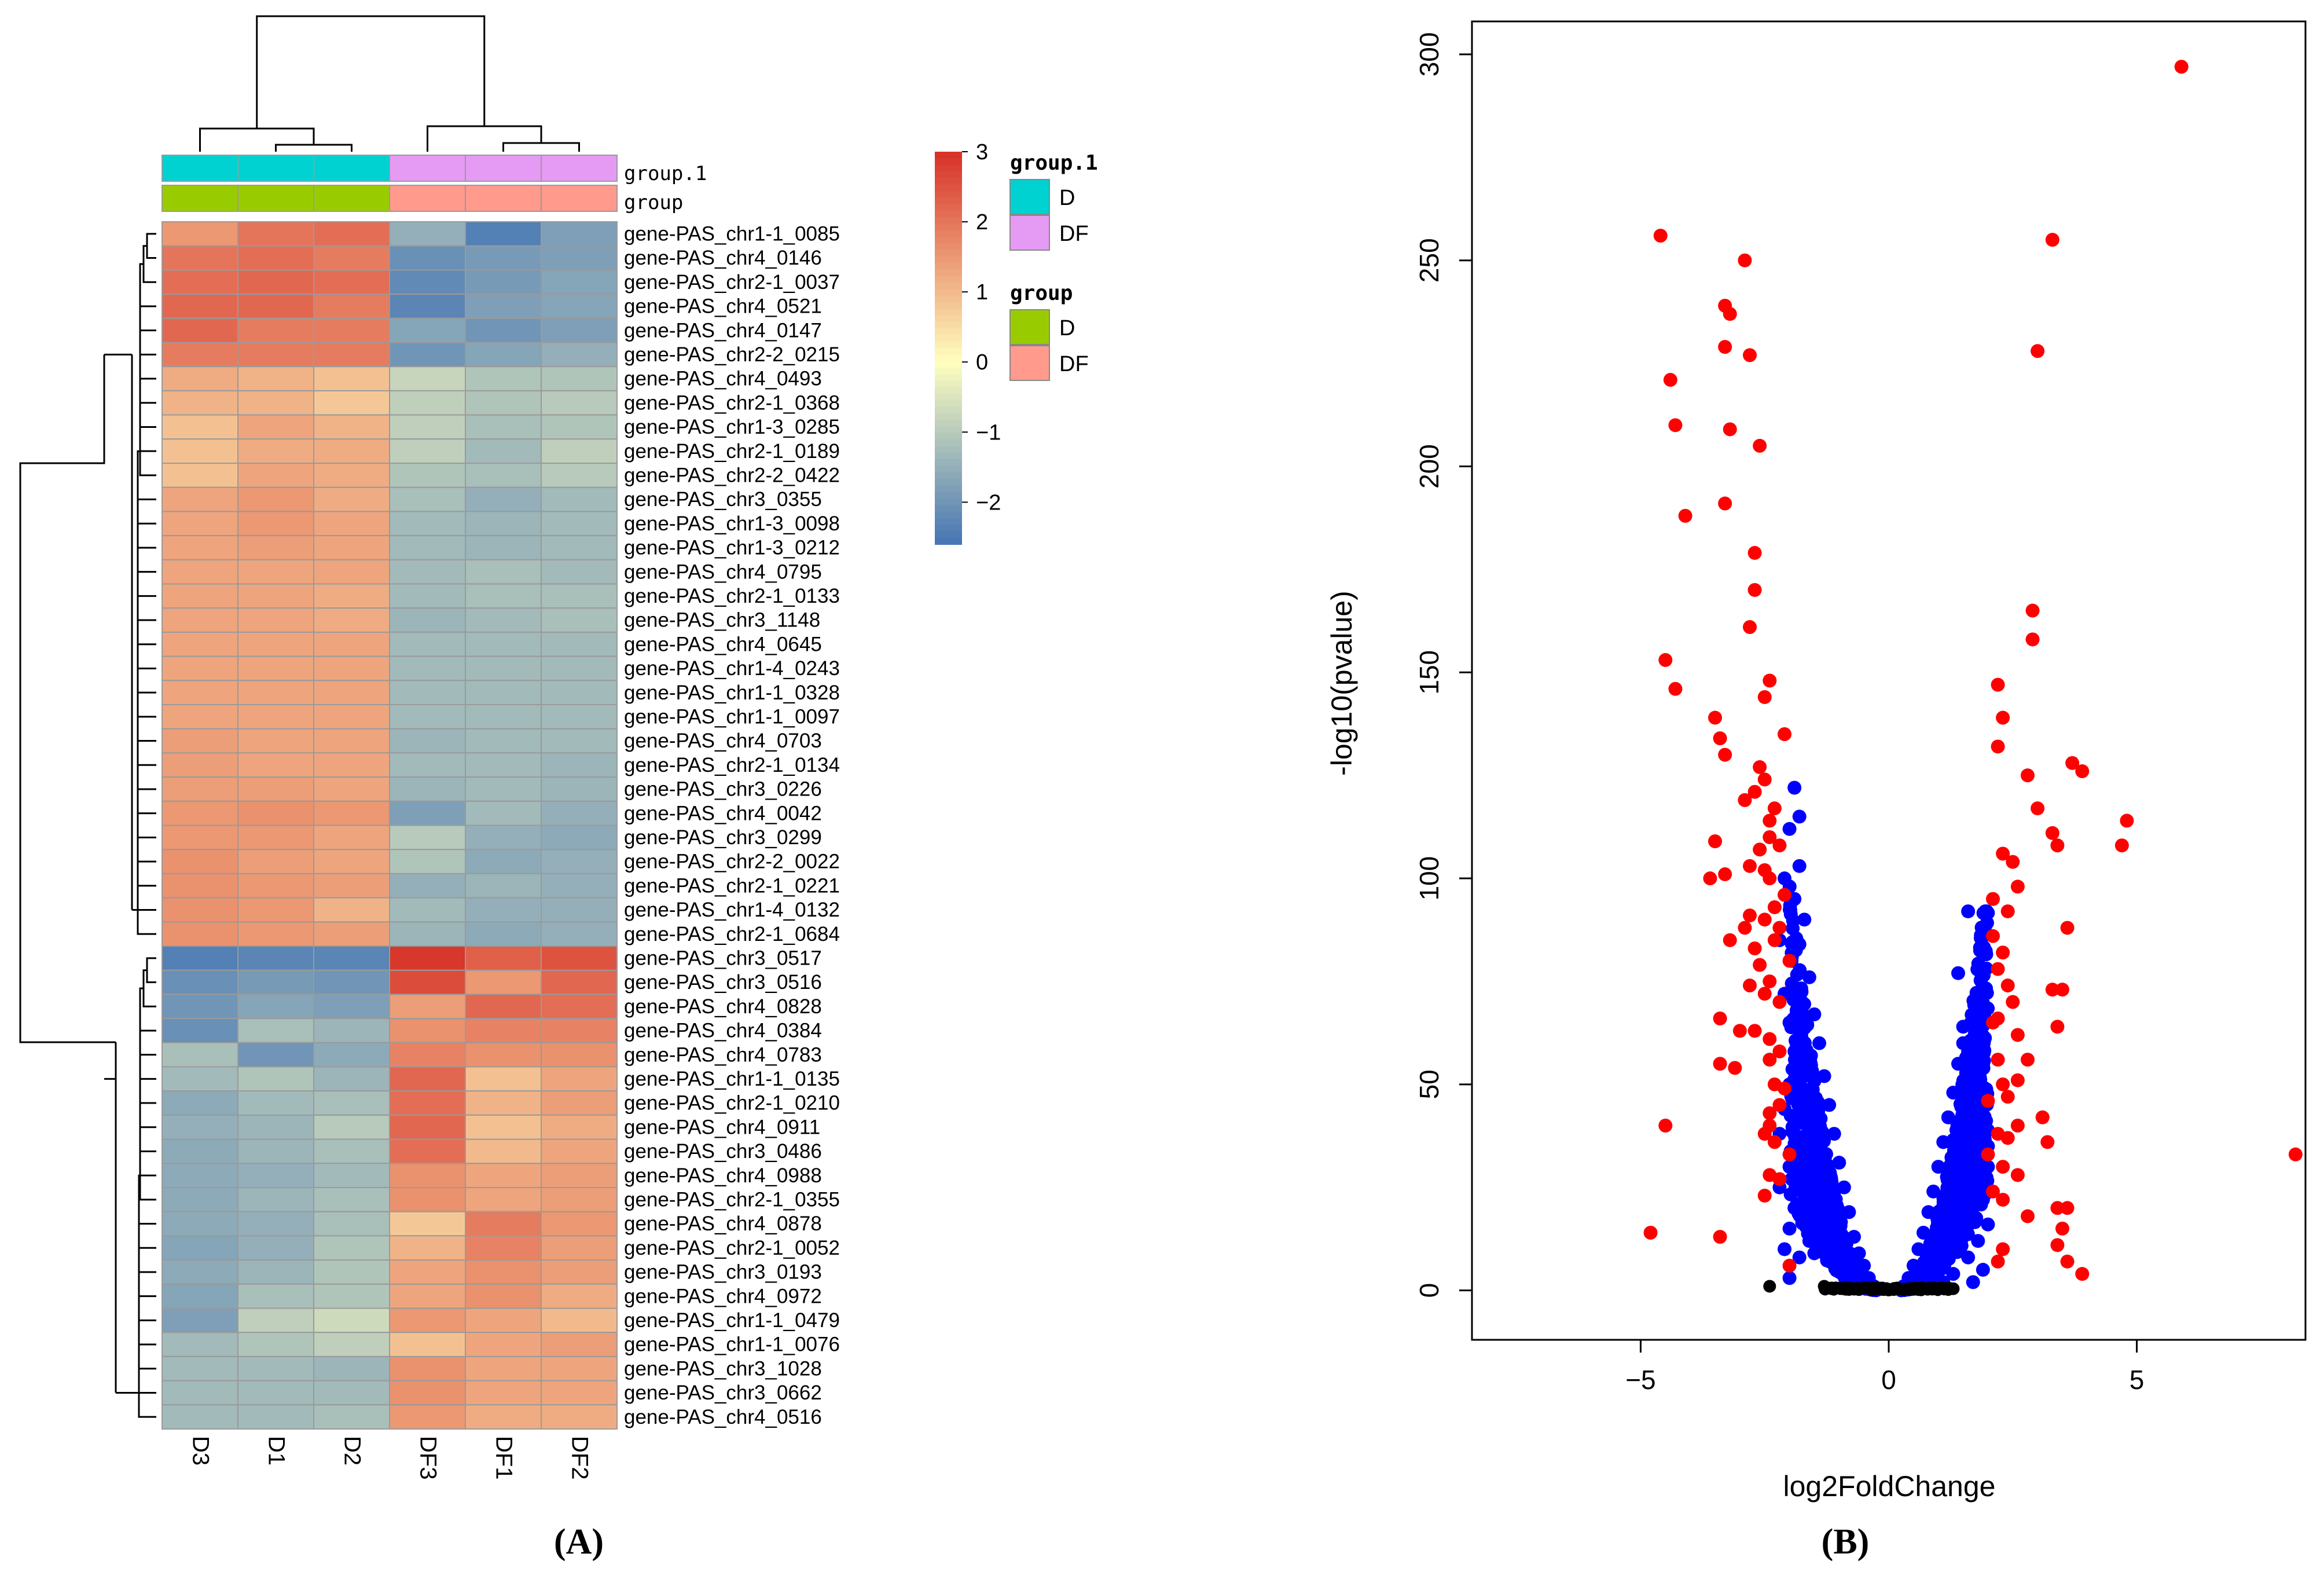 The image size is (2324, 1572). What do you see at coordinates (1074, 364) in the screenshot?
I see `legend-level-label: DF` at bounding box center [1074, 364].